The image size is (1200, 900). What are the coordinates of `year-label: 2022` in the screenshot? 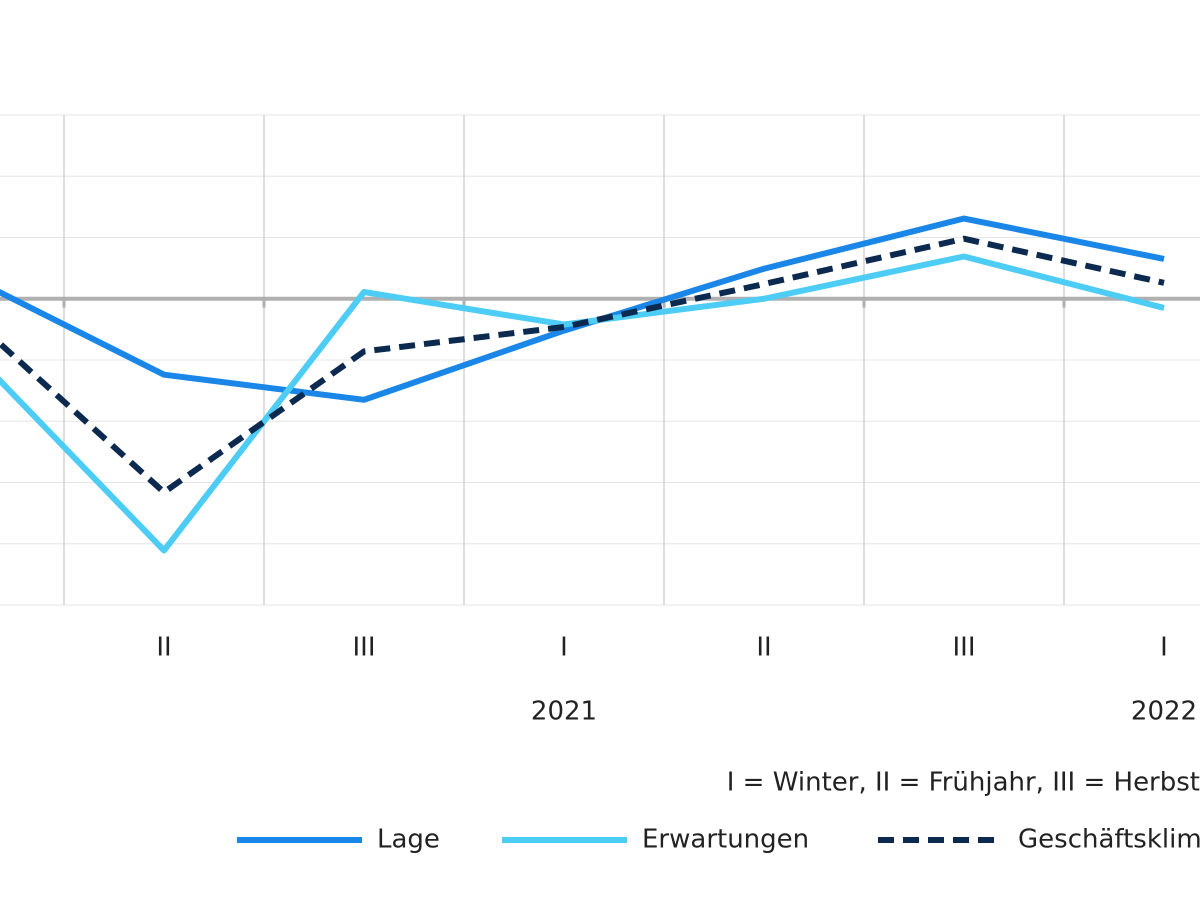 It's located at (1164, 712).